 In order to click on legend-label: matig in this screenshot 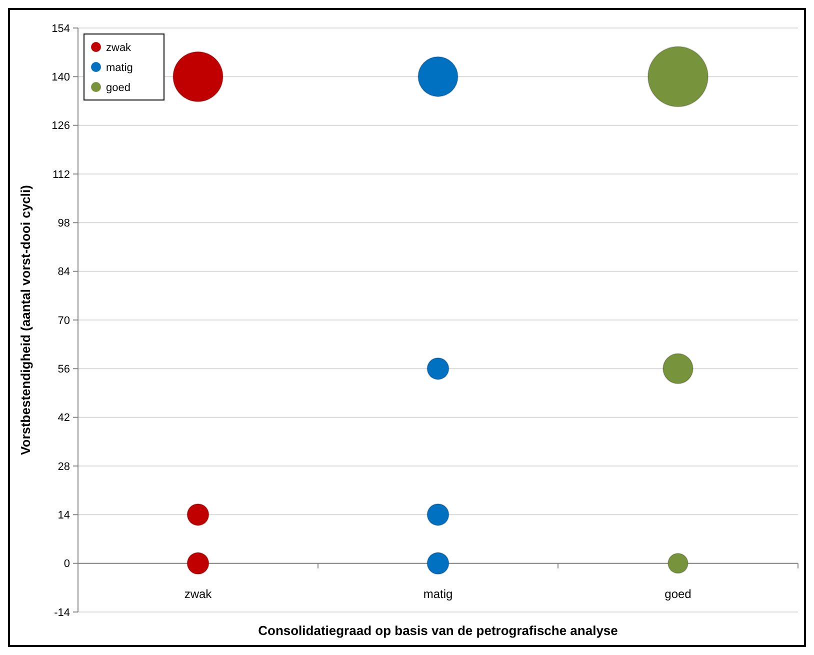, I will do `click(119, 68)`.